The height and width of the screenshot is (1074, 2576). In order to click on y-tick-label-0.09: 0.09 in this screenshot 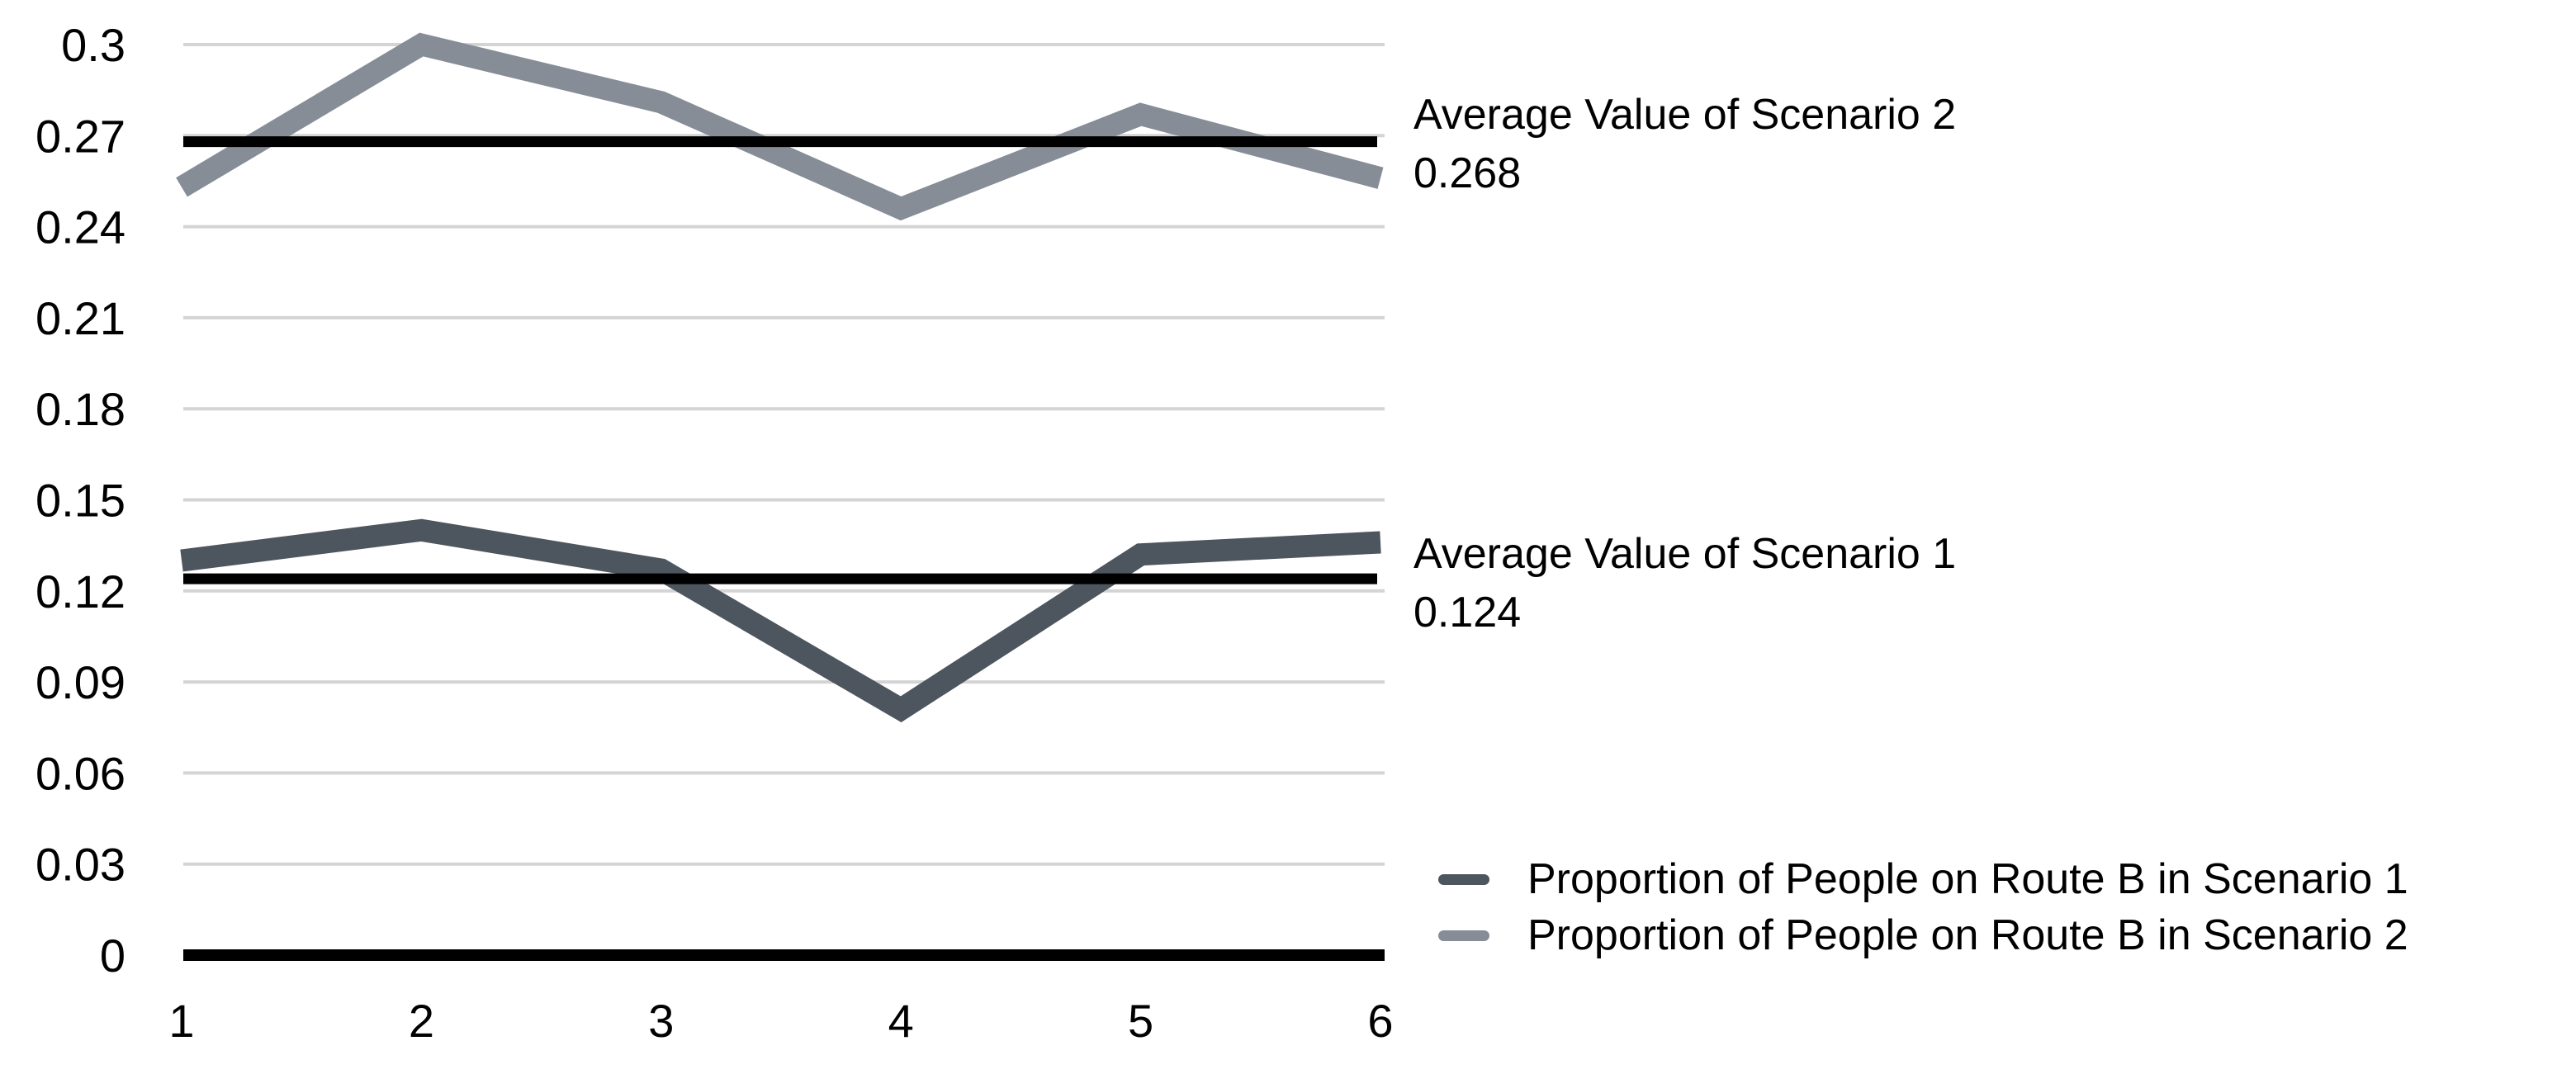, I will do `click(80, 682)`.